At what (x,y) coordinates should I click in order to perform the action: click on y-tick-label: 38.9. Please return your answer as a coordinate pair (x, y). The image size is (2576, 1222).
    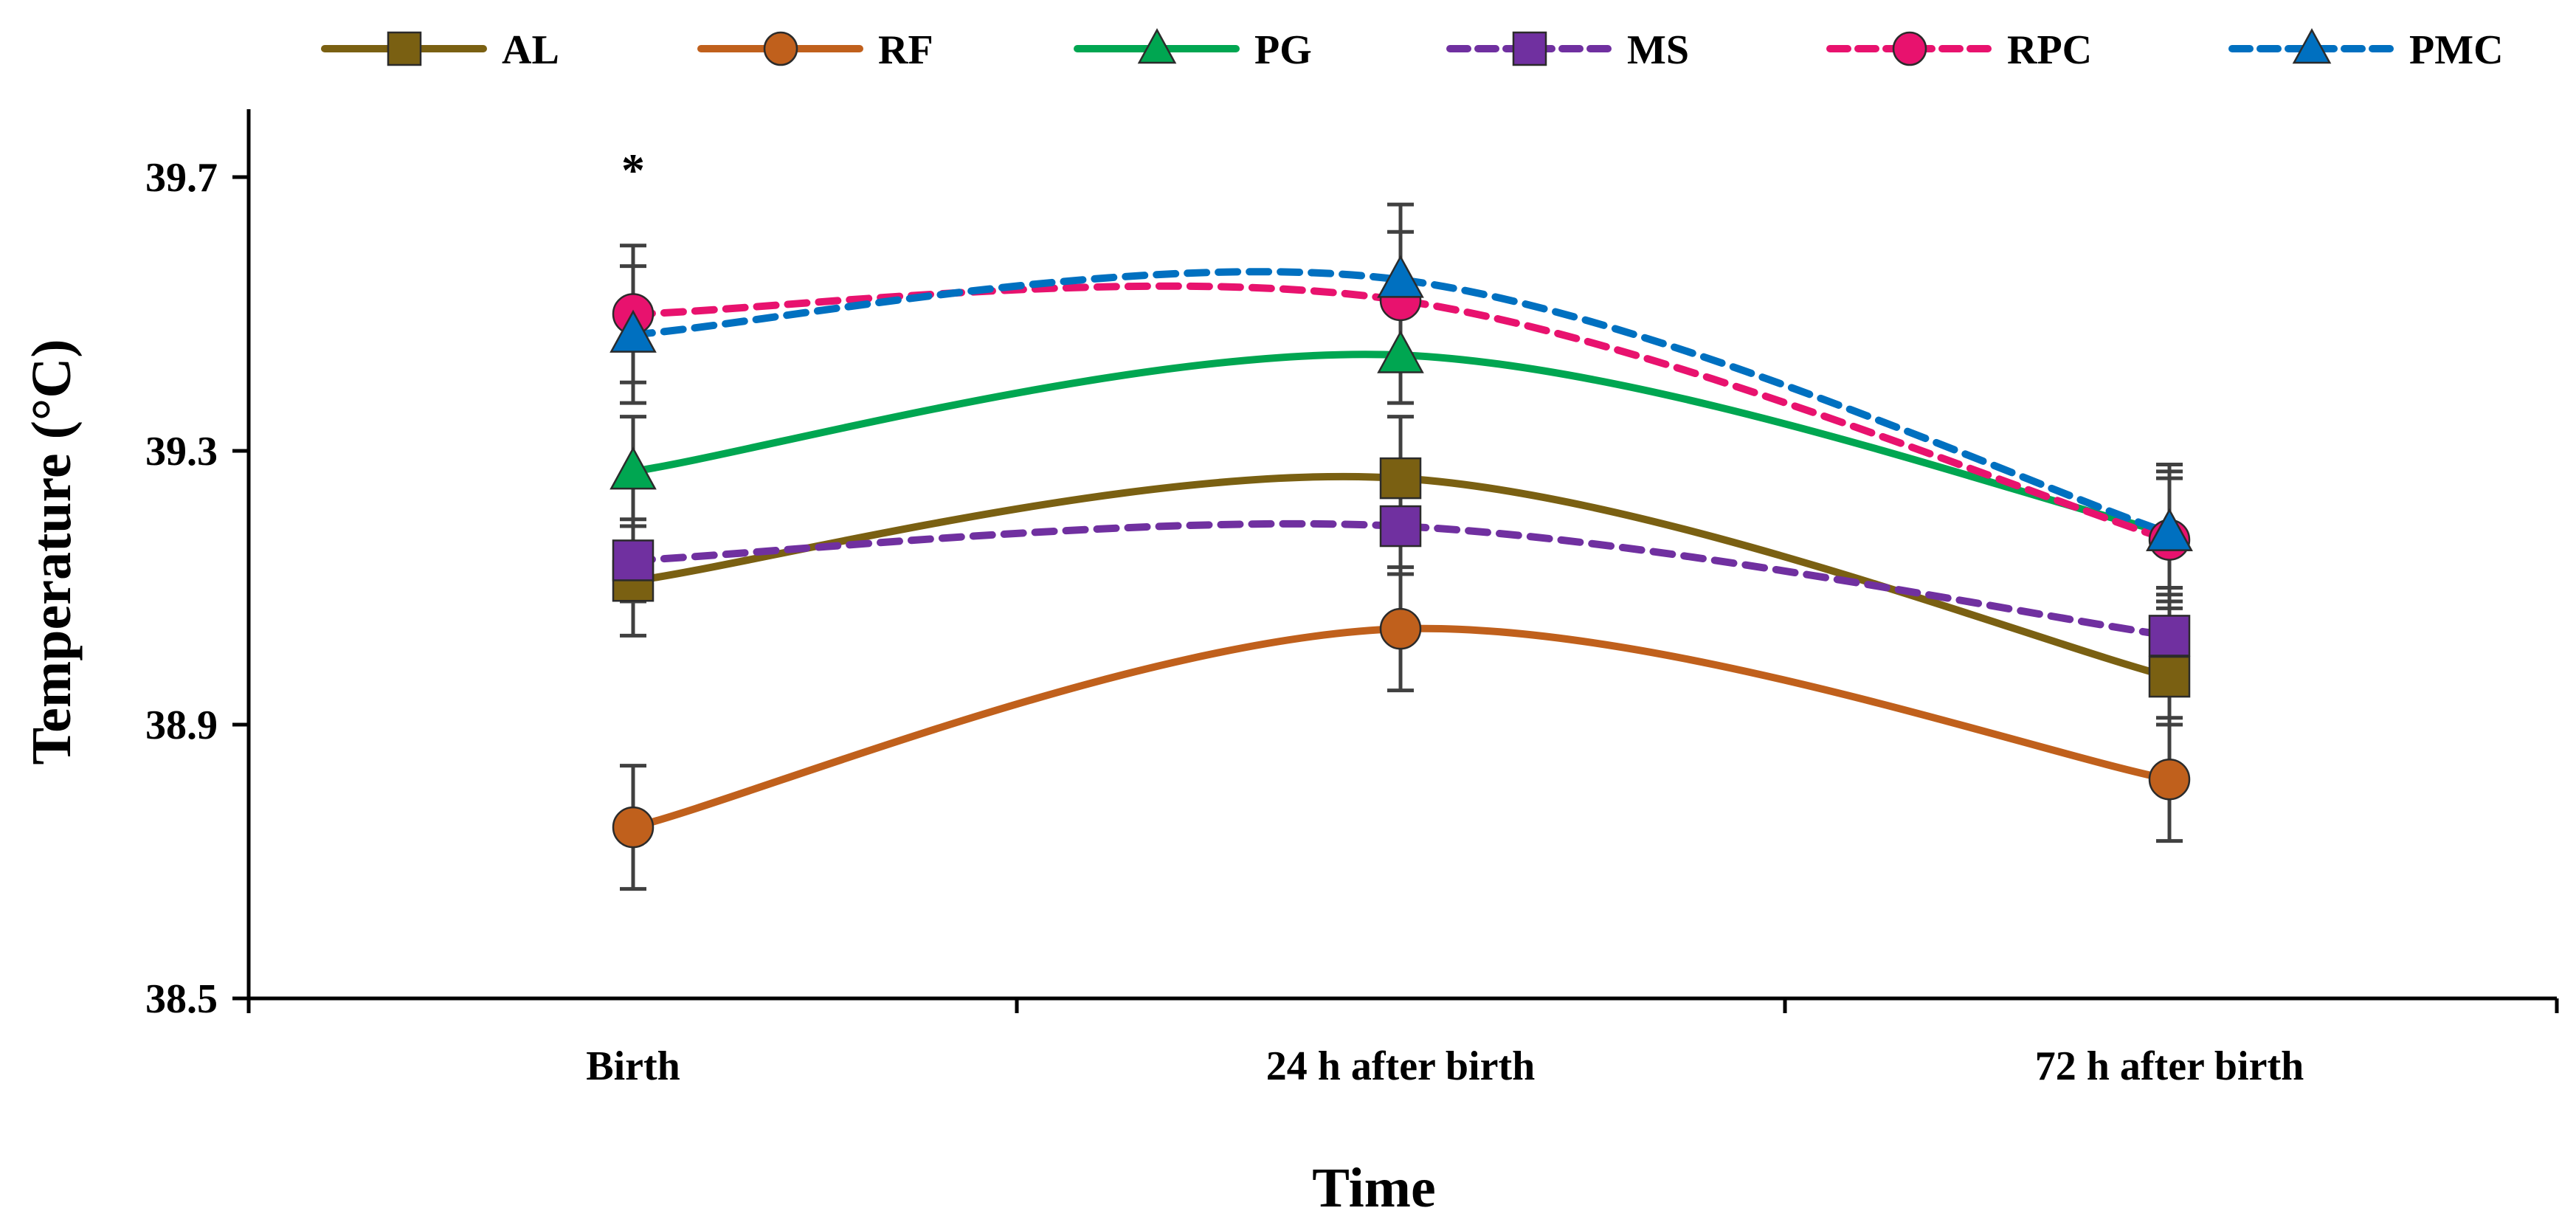
    Looking at the image, I should click on (181, 725).